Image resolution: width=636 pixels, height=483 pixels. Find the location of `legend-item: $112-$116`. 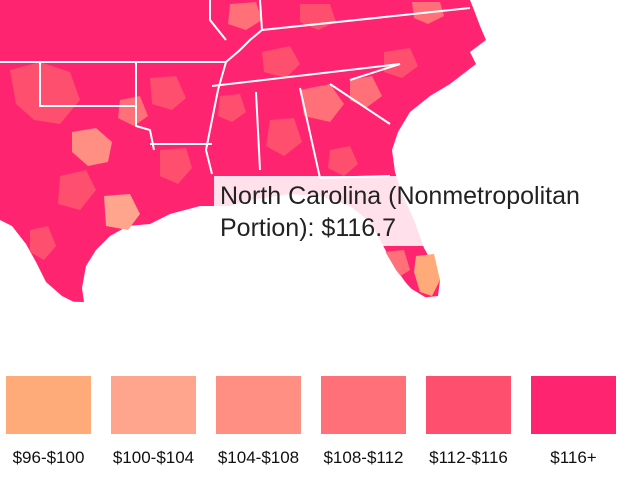

legend-item: $112-$116 is located at coordinates (472, 426).